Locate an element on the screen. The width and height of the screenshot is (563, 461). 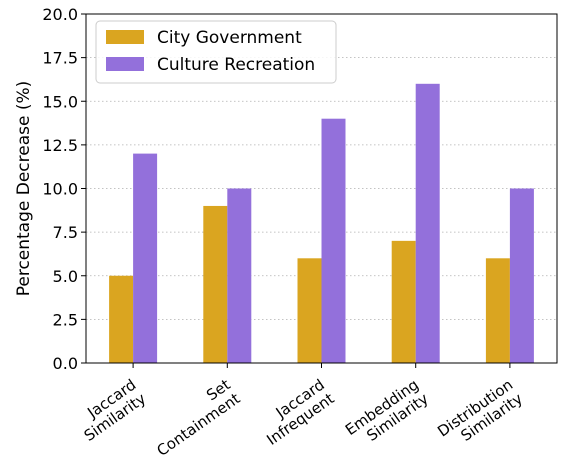
legend-label: Culture Recreation is located at coordinates (236, 65).